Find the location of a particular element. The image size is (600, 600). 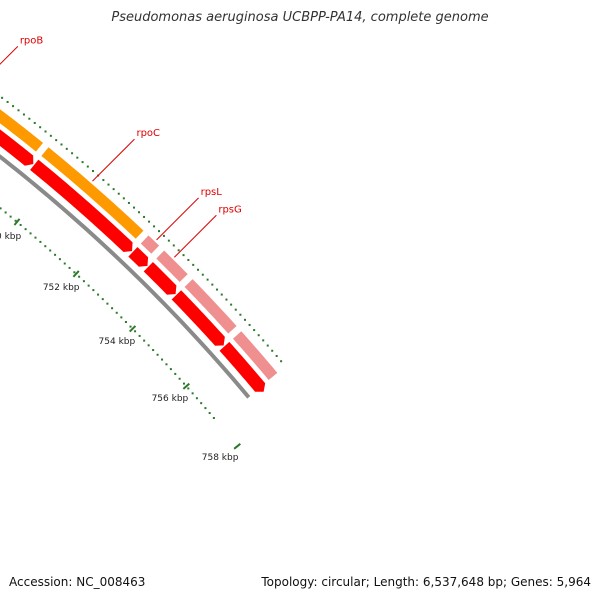

gene-label-rpoB: rpoB is located at coordinates (32, 40).